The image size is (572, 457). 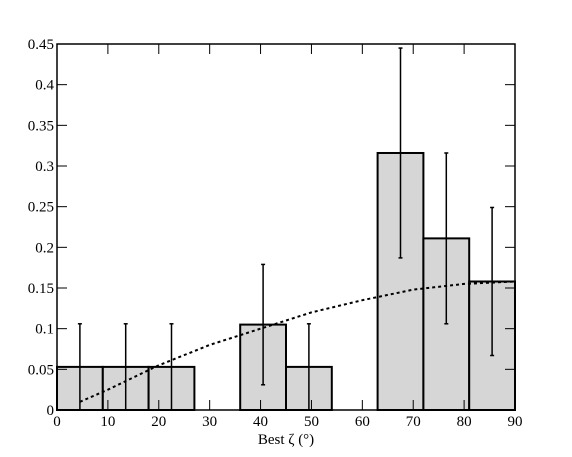 What do you see at coordinates (413, 422) in the screenshot?
I see `x-tick-label: 70` at bounding box center [413, 422].